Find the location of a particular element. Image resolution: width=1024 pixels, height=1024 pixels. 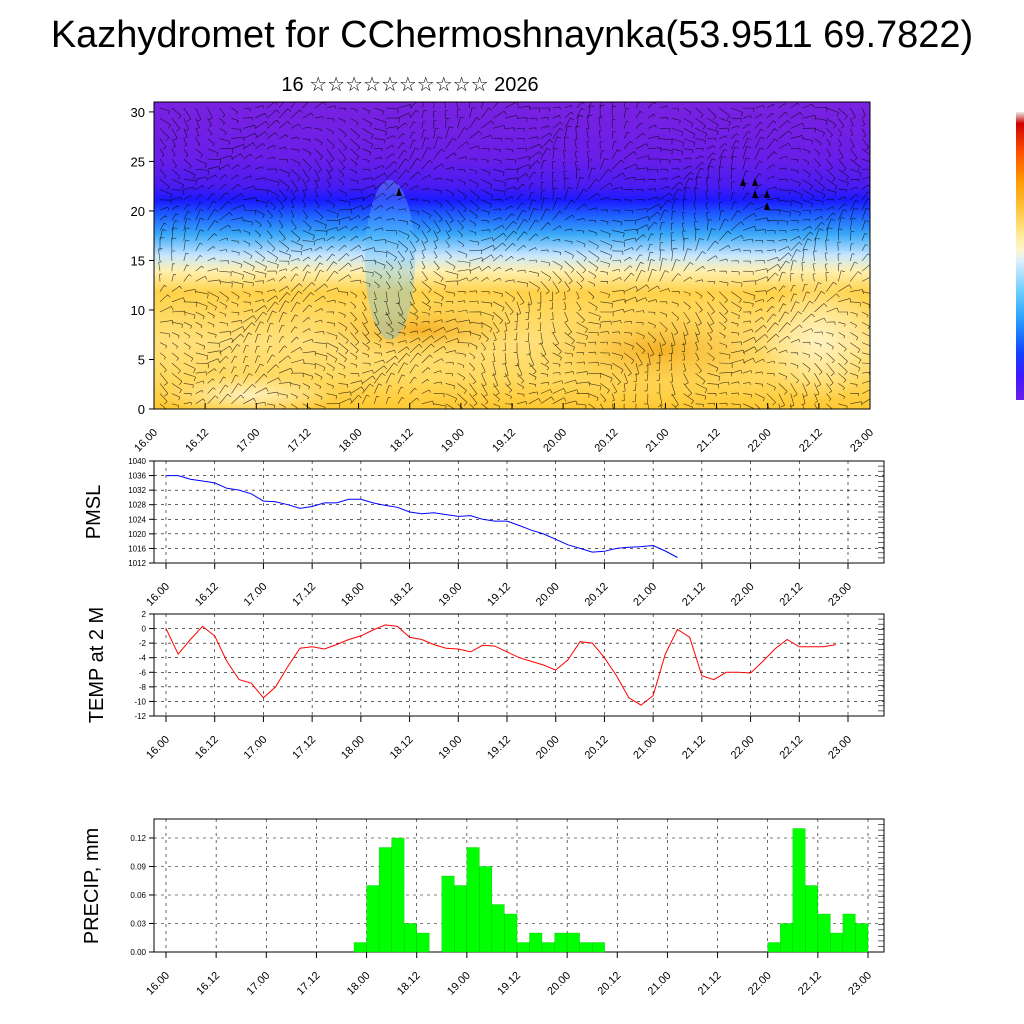

x-tick-label: 21.00 is located at coordinates (658, 441).